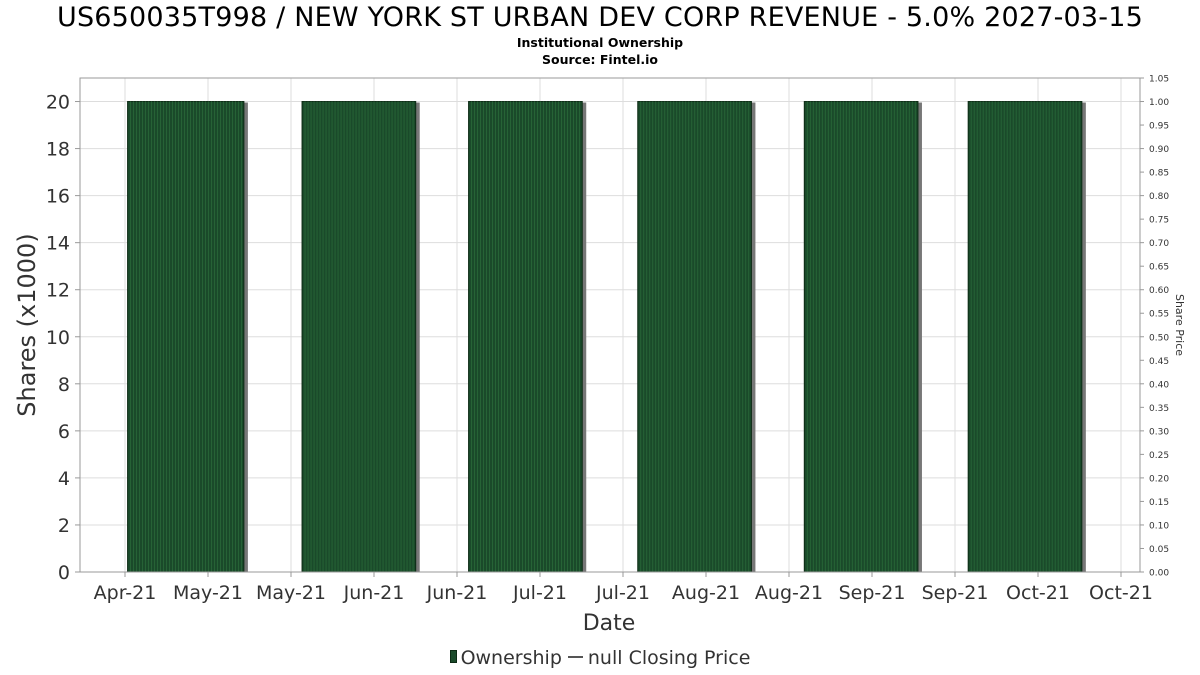  What do you see at coordinates (64, 526) in the screenshot?
I see `y-tick-label: 2` at bounding box center [64, 526].